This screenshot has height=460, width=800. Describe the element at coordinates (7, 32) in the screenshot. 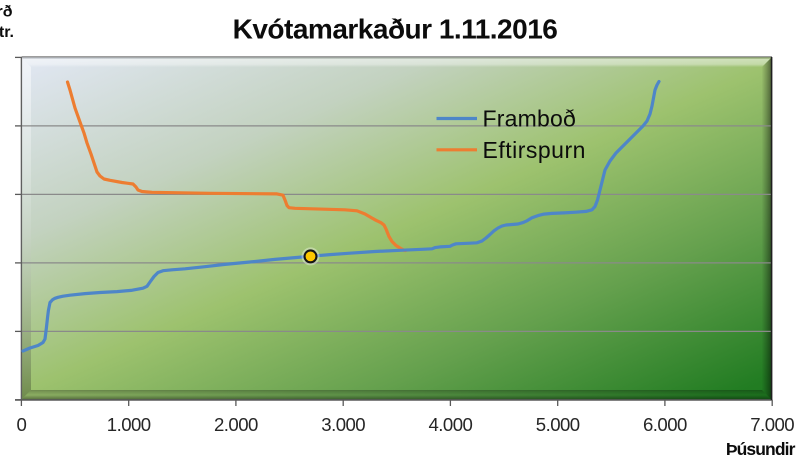

I see `svg-text: kr/ltr.` at that location.